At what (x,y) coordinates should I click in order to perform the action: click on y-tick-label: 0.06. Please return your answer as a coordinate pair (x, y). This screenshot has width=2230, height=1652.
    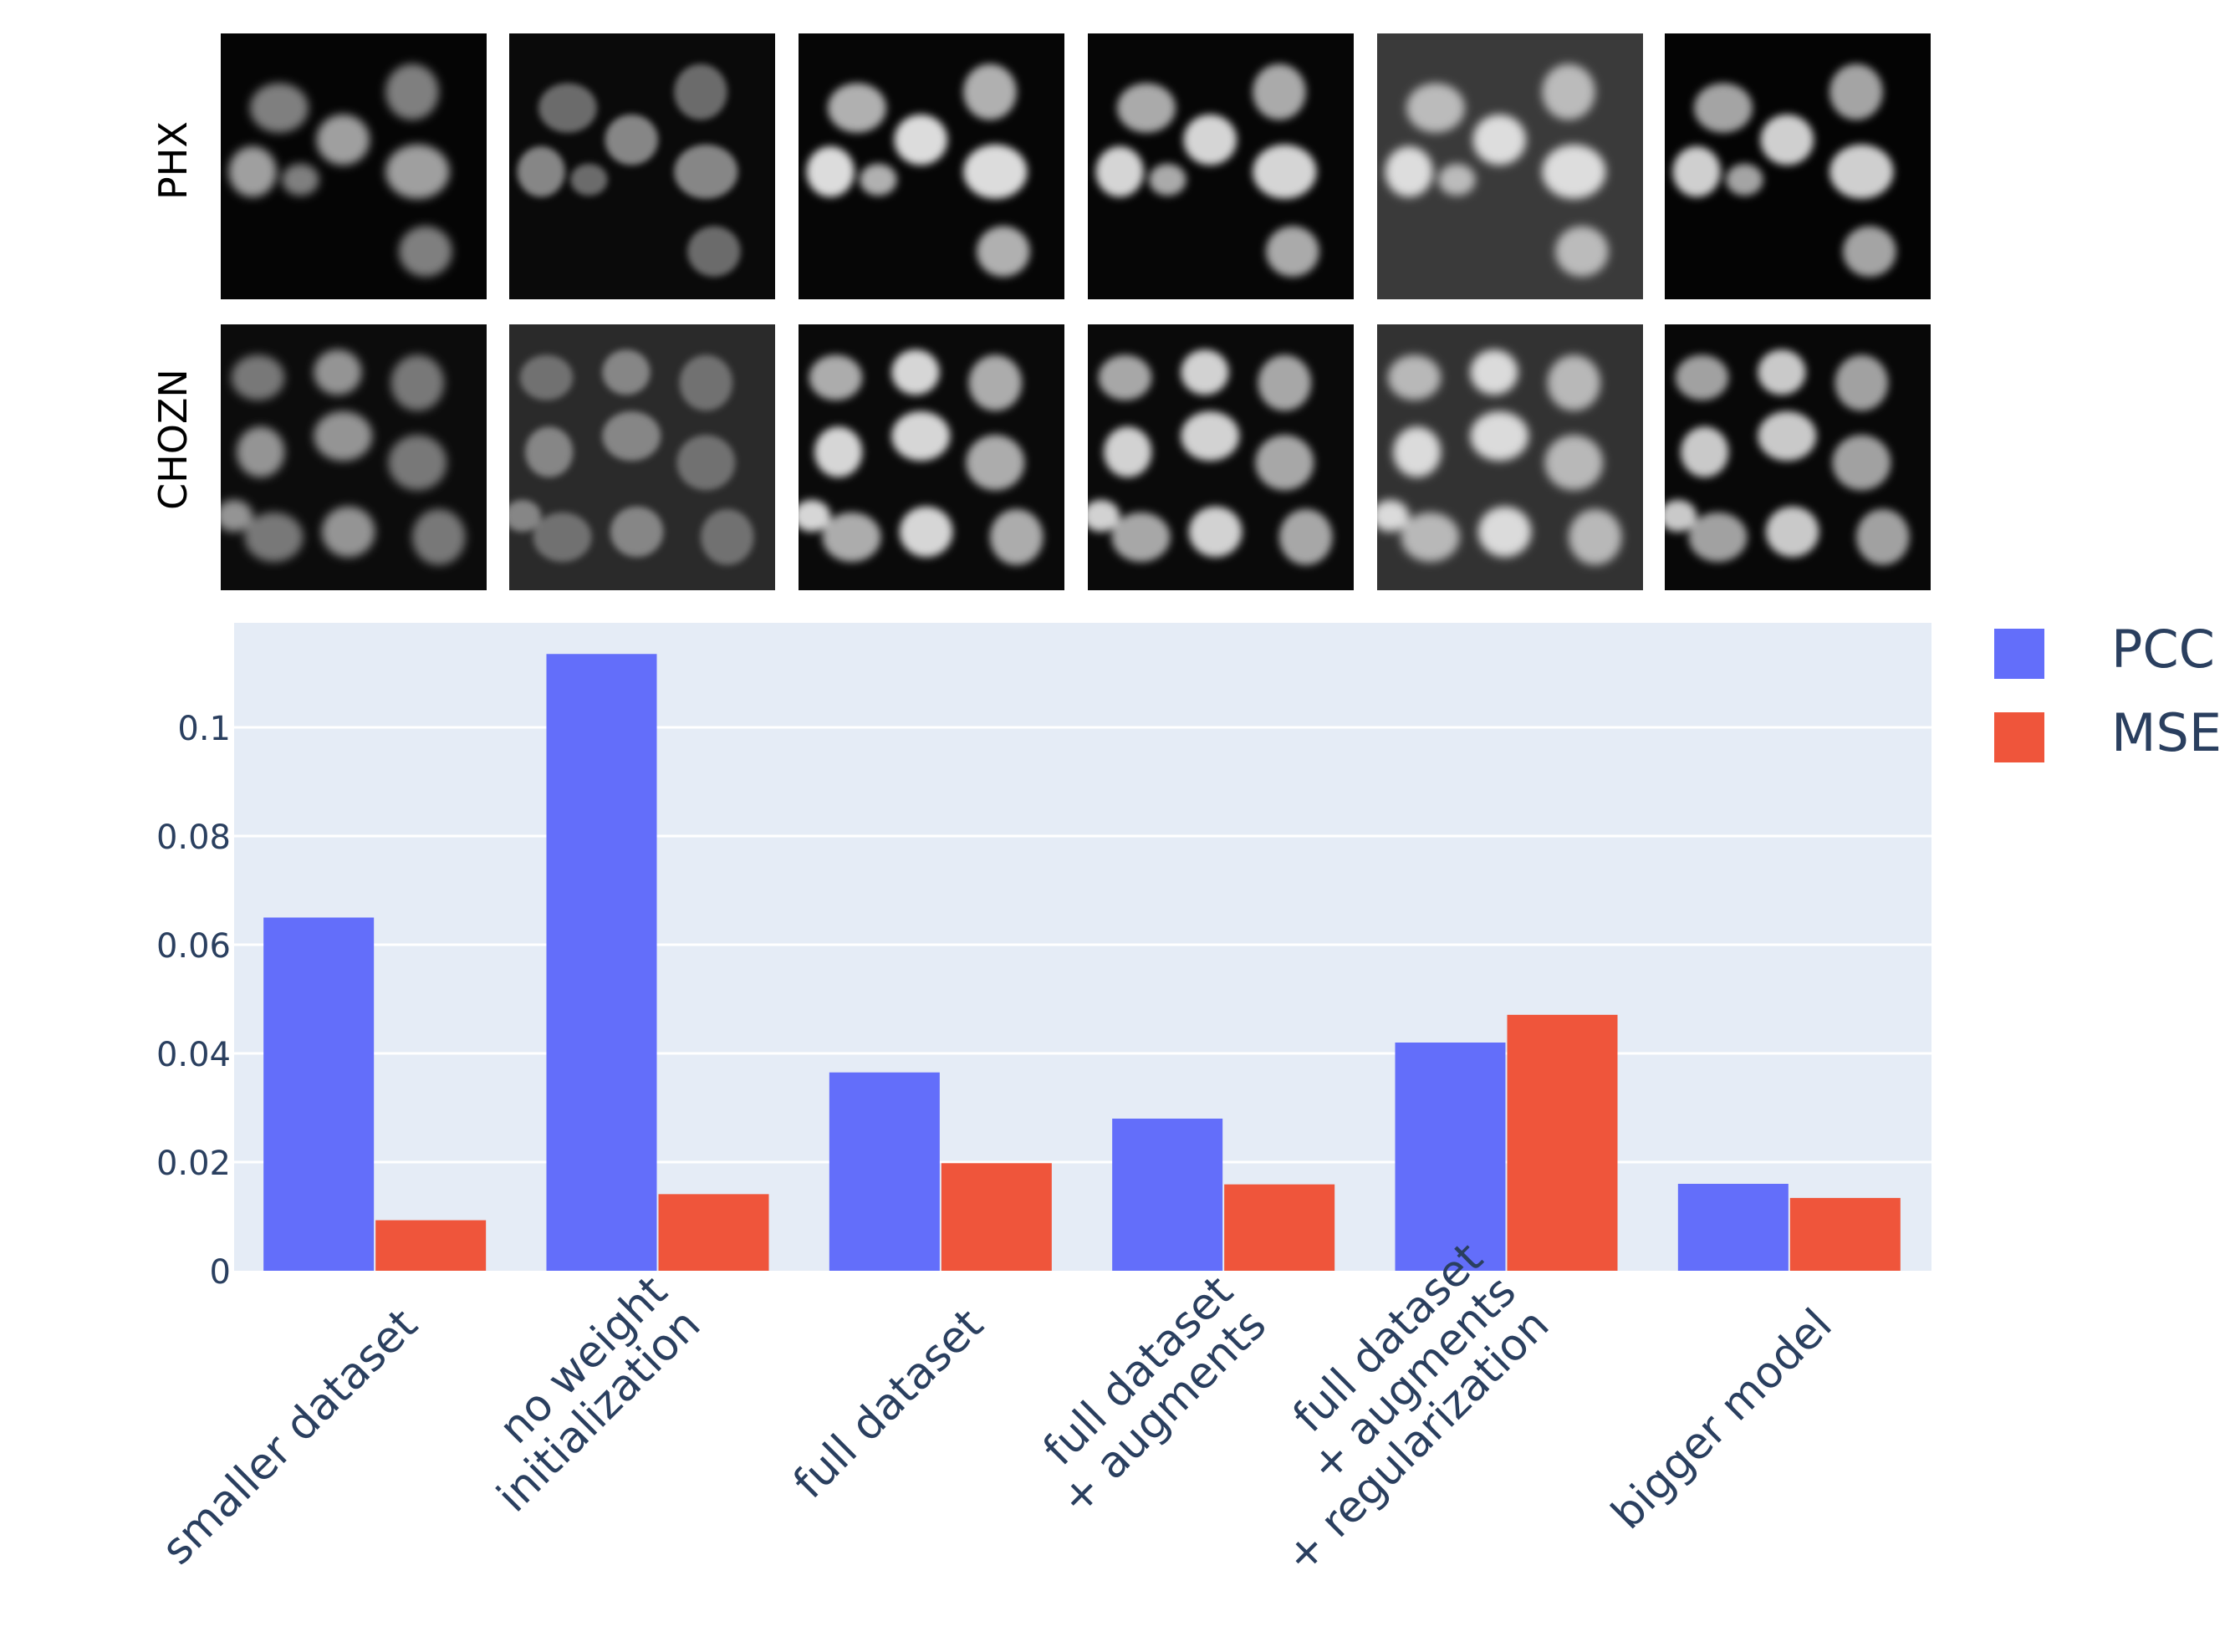
    Looking at the image, I should click on (193, 946).